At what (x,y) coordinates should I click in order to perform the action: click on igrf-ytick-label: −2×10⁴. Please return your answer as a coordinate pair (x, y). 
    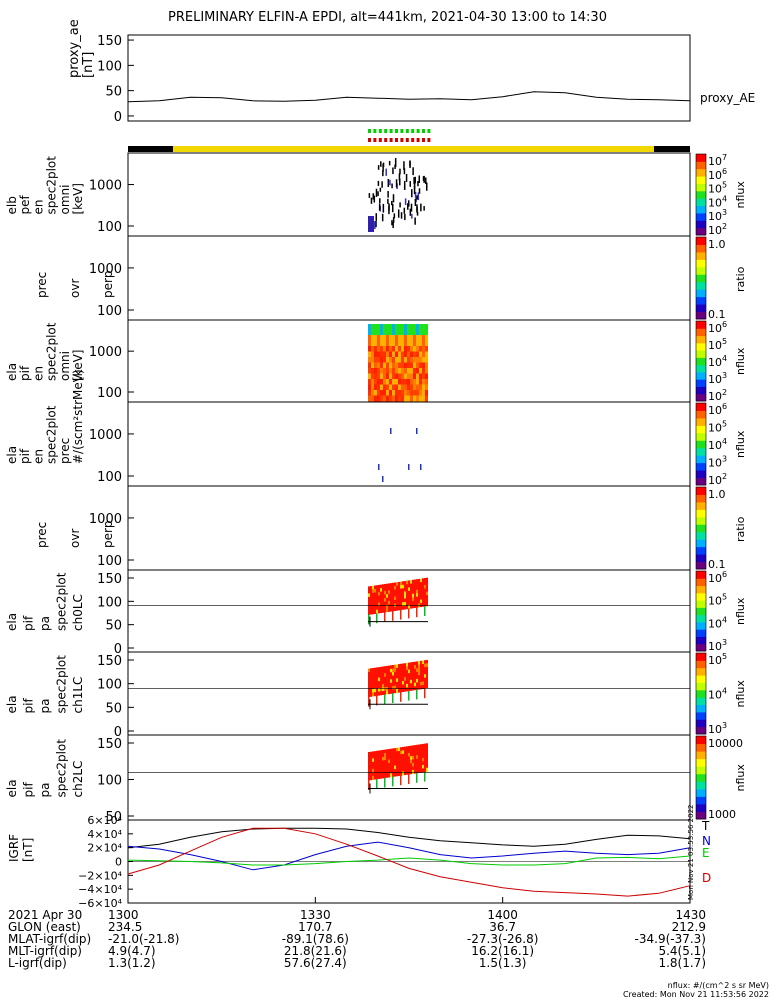
    Looking at the image, I should click on (100, 875).